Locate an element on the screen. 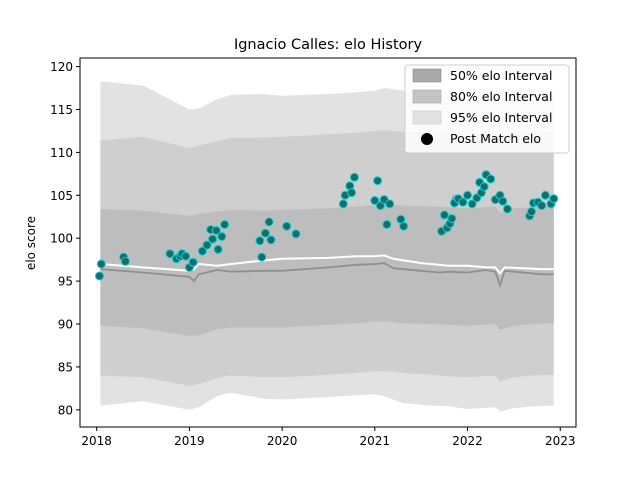 The image size is (640, 480). y-tick-label: 85 is located at coordinates (65, 367).